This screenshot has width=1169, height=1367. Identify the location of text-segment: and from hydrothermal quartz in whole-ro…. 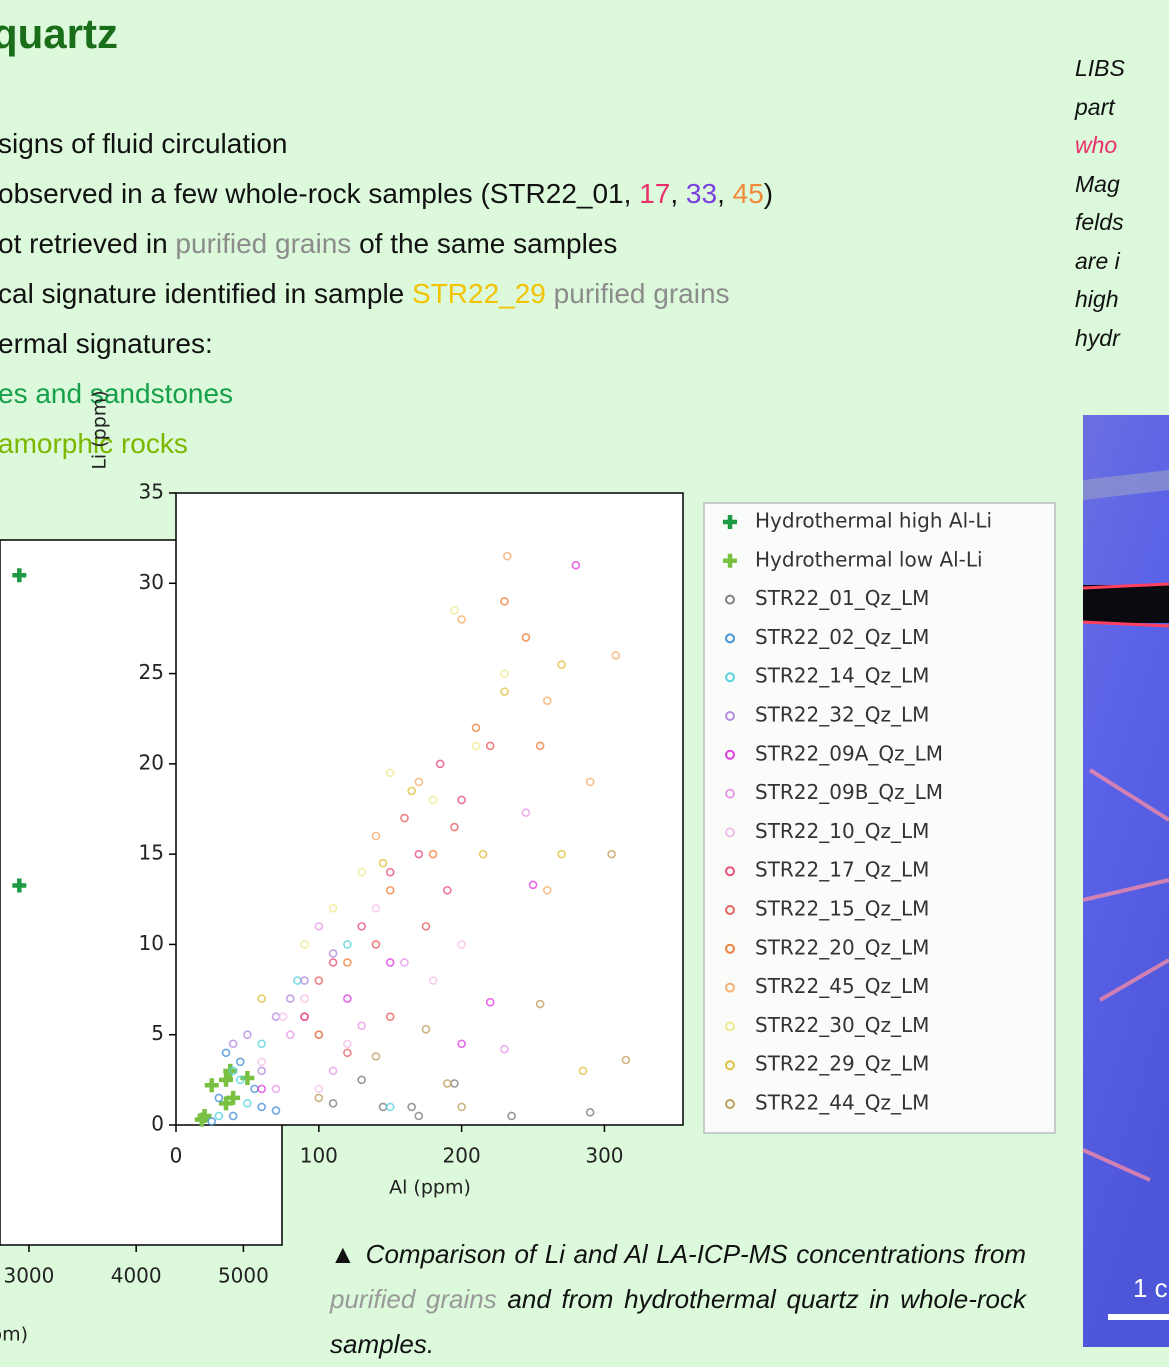
(678, 1321).